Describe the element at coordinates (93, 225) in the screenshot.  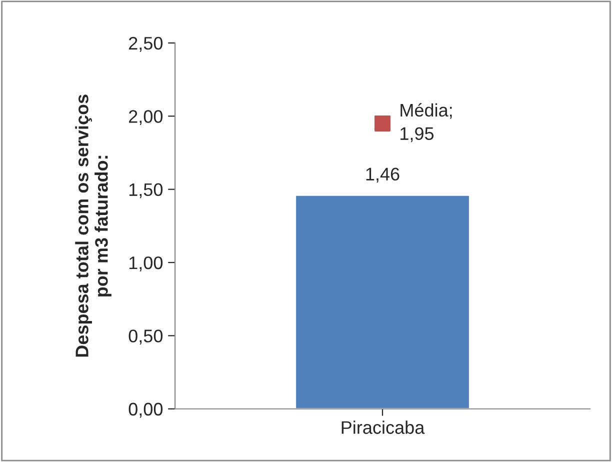
I see `y-axis-title: Despesa total com os serviços por m3 faturado:` at that location.